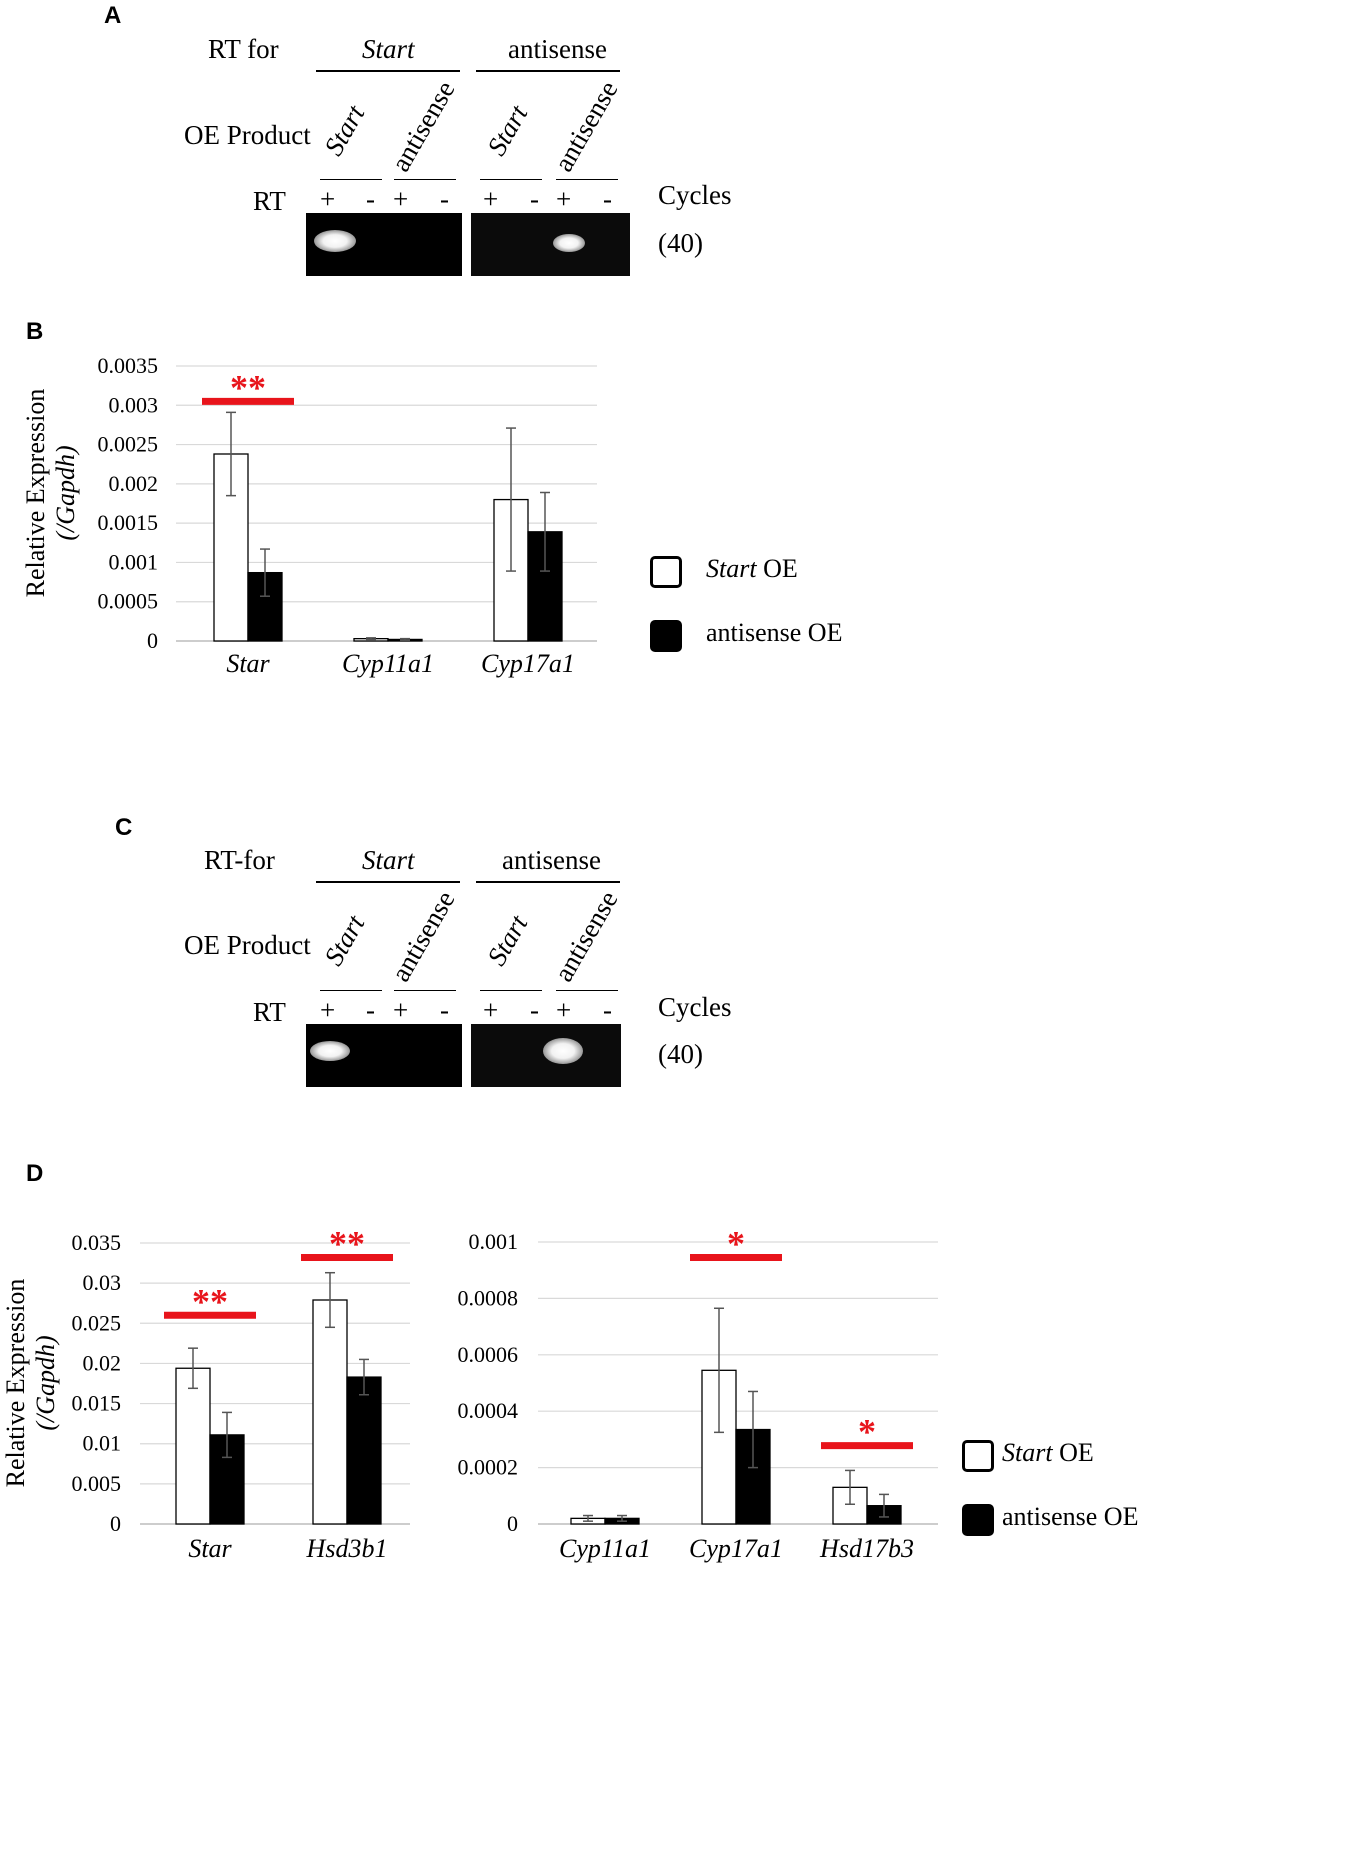  What do you see at coordinates (488, 1297) in the screenshot?
I see `y-tick-label: 0.0008` at bounding box center [488, 1297].